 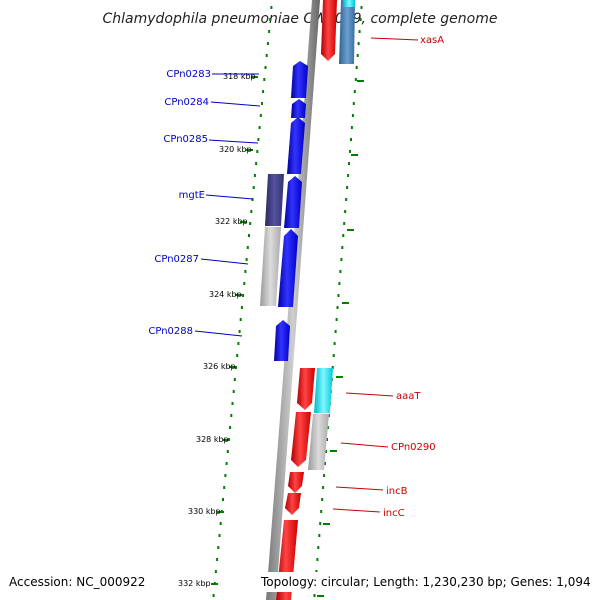 What do you see at coordinates (176, 259) in the screenshot?
I see `gene-label-CPn0287: CPn0287` at bounding box center [176, 259].